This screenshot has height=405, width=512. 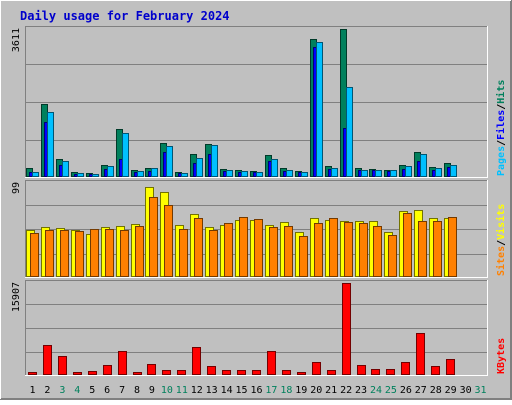 I want to click on x-label-day-5: 5, so click(x=92, y=390).